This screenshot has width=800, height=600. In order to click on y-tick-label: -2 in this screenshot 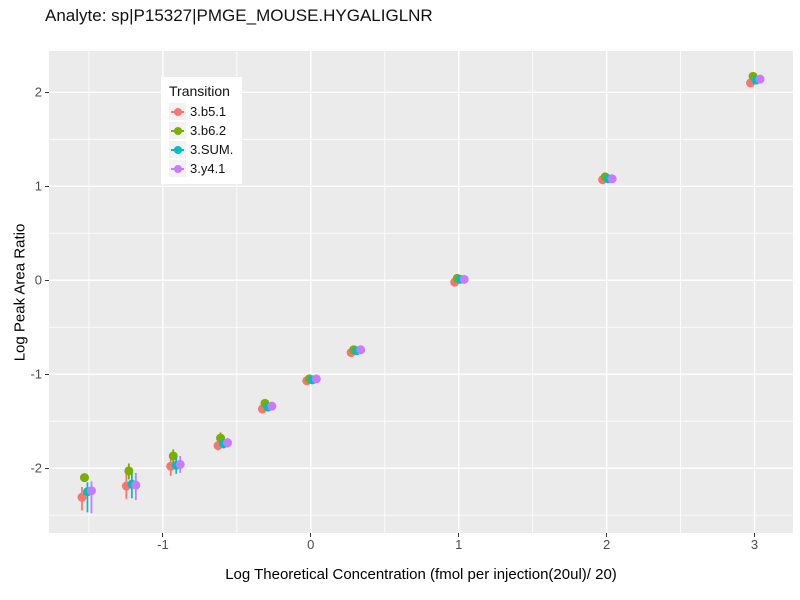, I will do `click(36, 468)`.